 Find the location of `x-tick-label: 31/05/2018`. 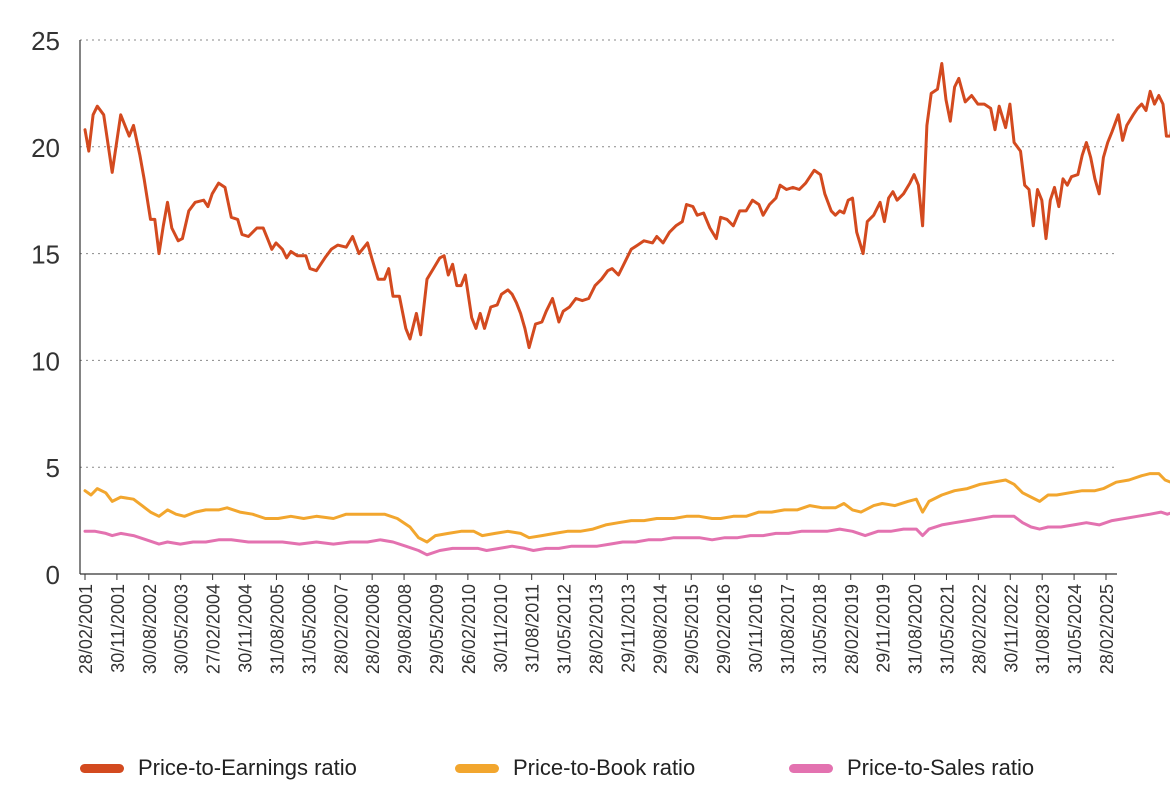

x-tick-label: 31/05/2018 is located at coordinates (820, 629).